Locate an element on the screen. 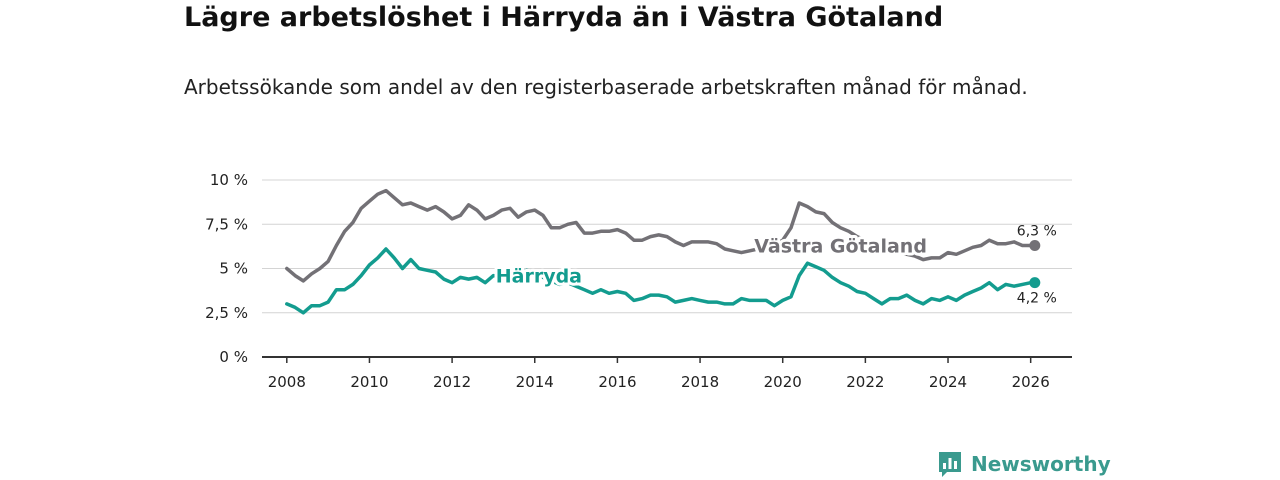  end-point-vastra-gotaland is located at coordinates (1035, 245).